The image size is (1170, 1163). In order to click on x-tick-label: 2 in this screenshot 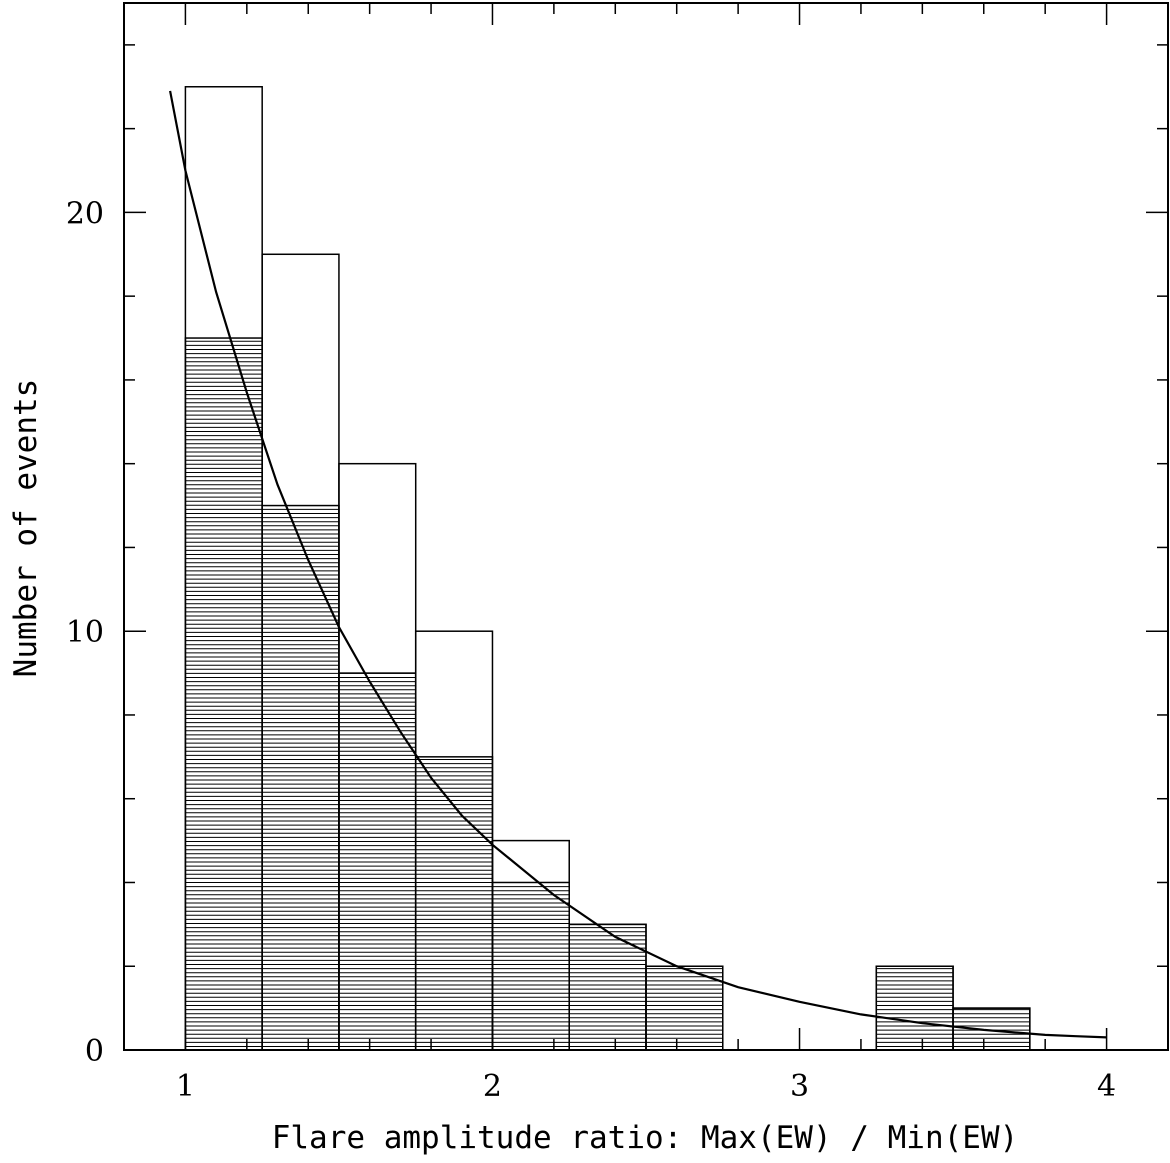, I will do `click(492, 1086)`.